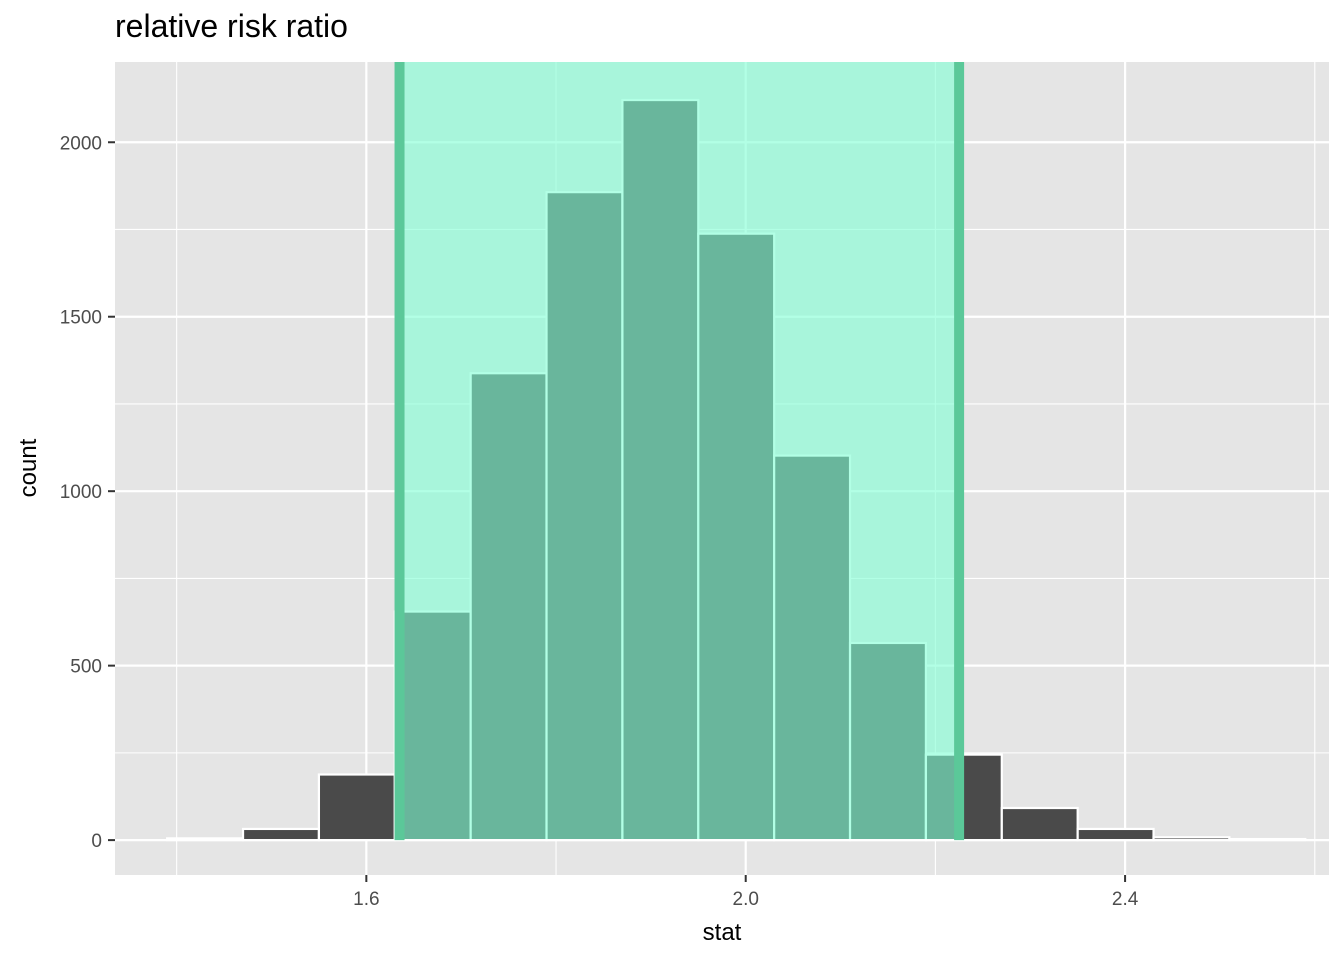 The height and width of the screenshot is (960, 1344). I want to click on x-tick-label: 1.6, so click(366, 899).